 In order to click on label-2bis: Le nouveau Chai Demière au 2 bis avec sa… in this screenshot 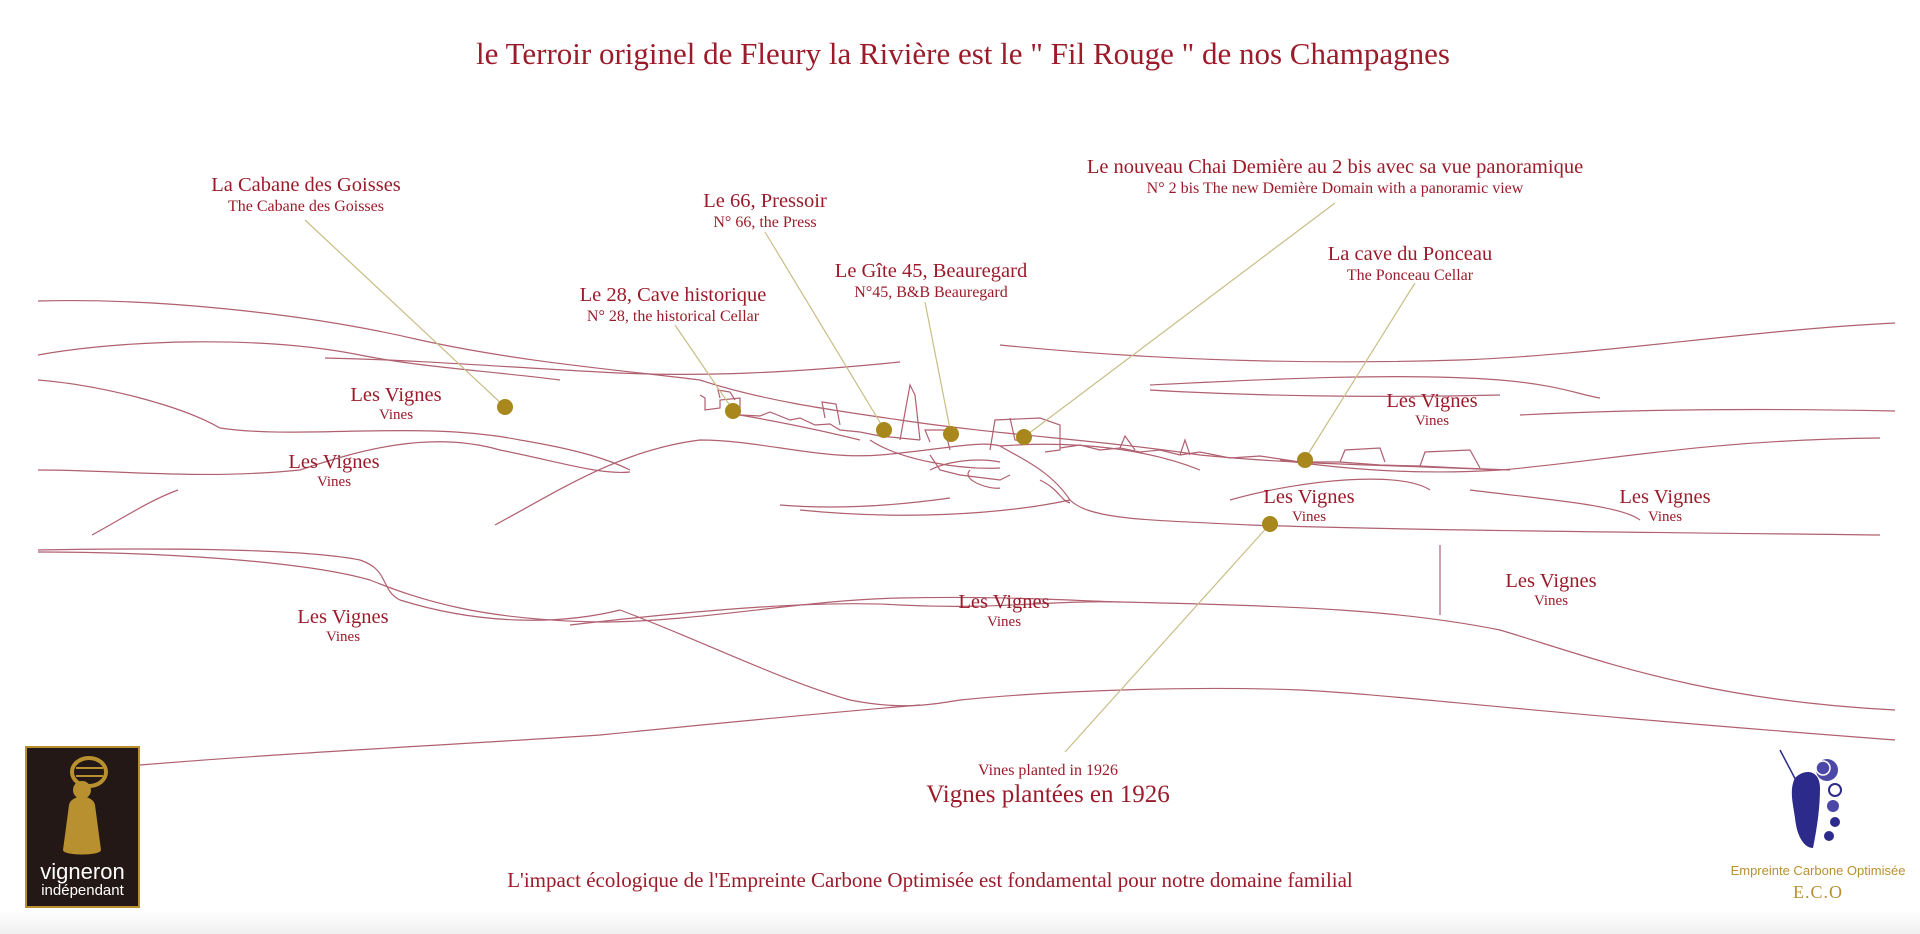, I will do `click(1335, 177)`.